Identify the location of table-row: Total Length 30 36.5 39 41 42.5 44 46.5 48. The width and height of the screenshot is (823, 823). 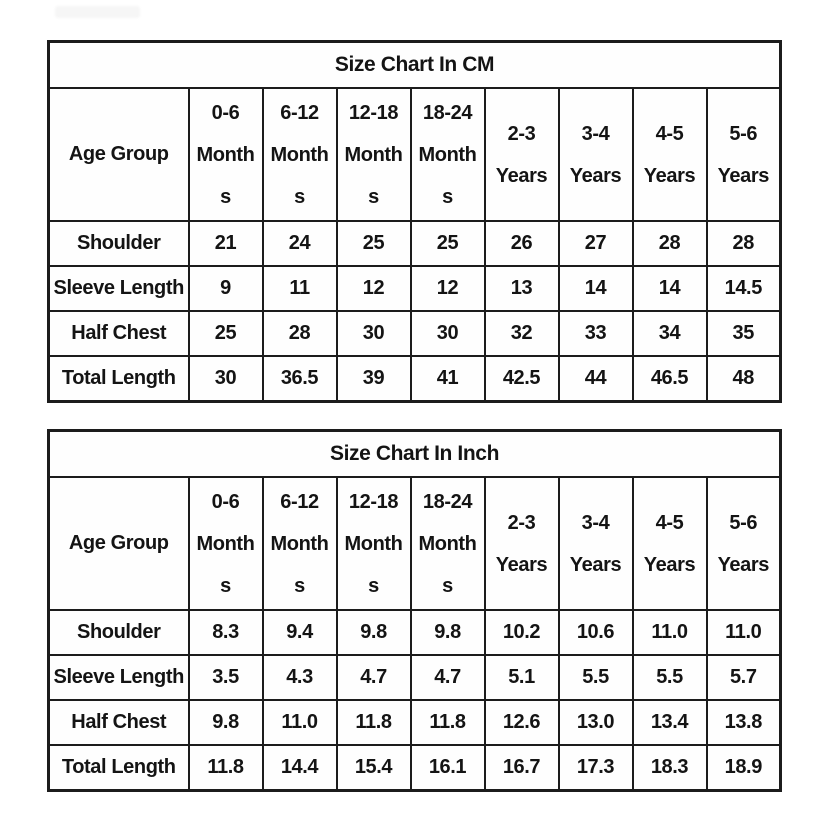
(414, 379).